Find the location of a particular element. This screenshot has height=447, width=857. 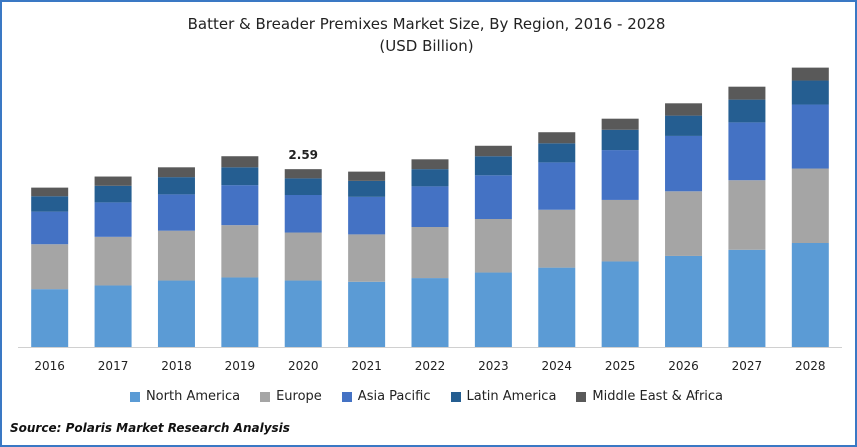

bar-segment-north-america-2028 is located at coordinates (810, 295).